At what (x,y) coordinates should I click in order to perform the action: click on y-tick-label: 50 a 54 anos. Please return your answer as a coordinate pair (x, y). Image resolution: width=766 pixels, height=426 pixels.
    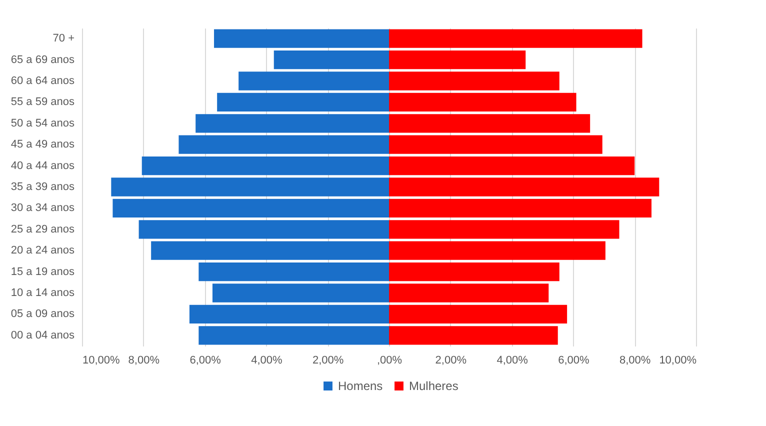
    Looking at the image, I should click on (42, 123).